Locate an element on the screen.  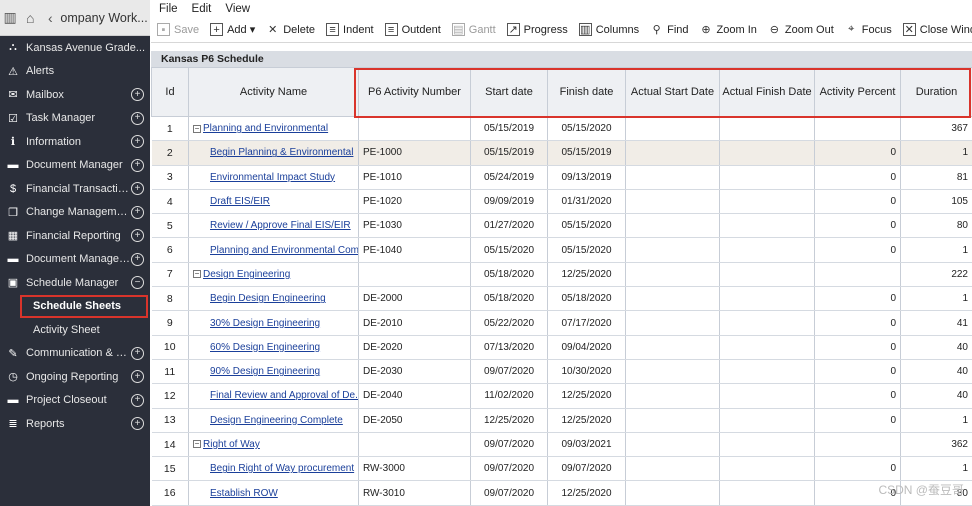
cell-finish-date: 05/15/2020 is located at coordinates (586, 226).